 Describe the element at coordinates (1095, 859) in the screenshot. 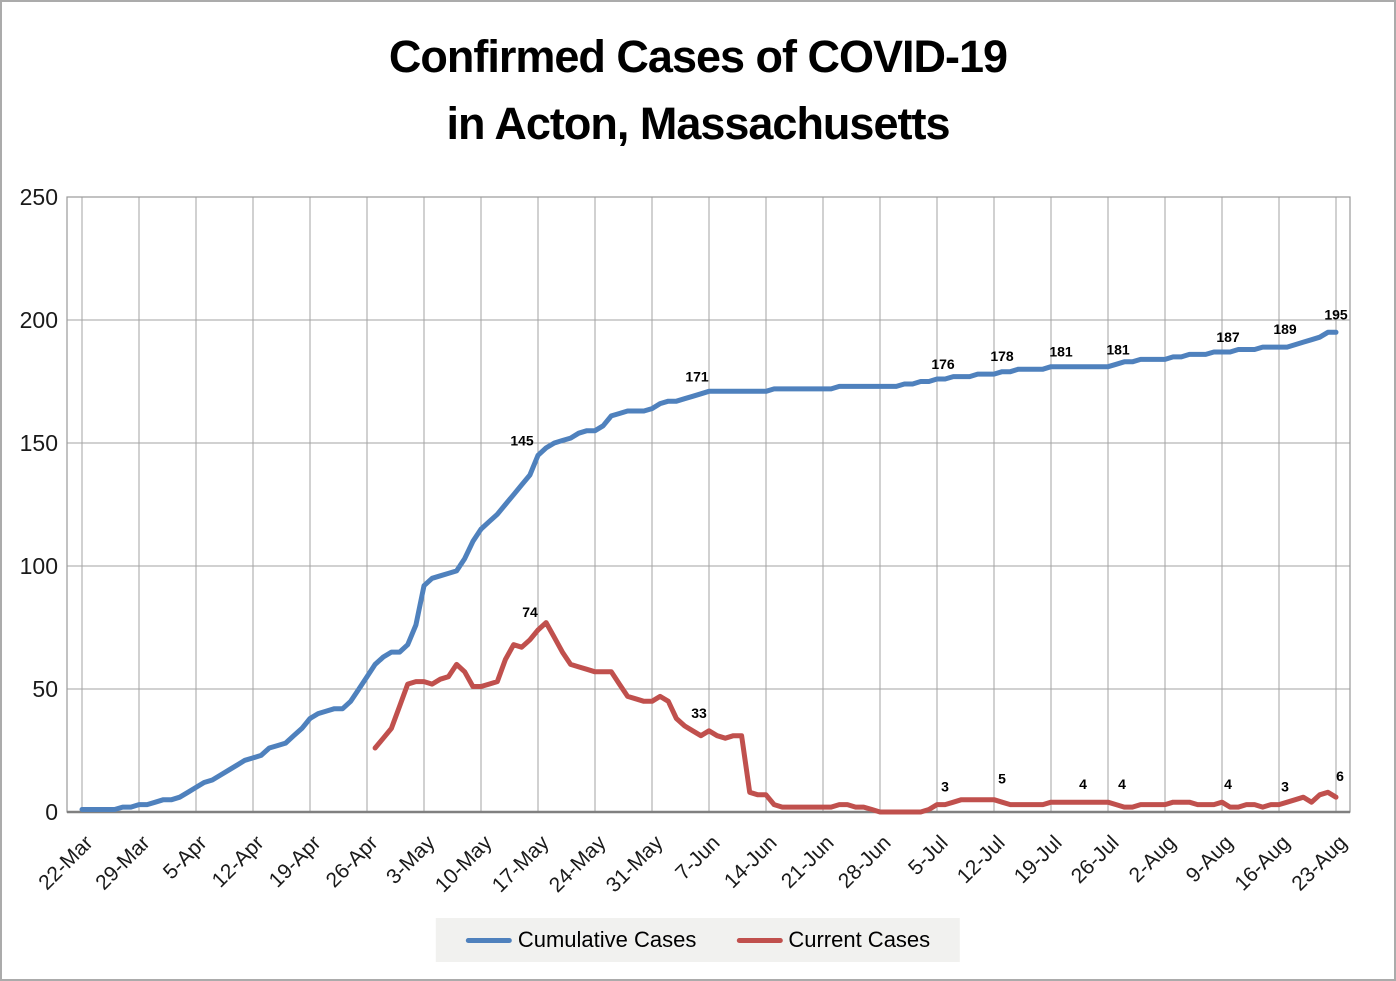

I see `x-axis-tick-label: 26-Jul` at that location.